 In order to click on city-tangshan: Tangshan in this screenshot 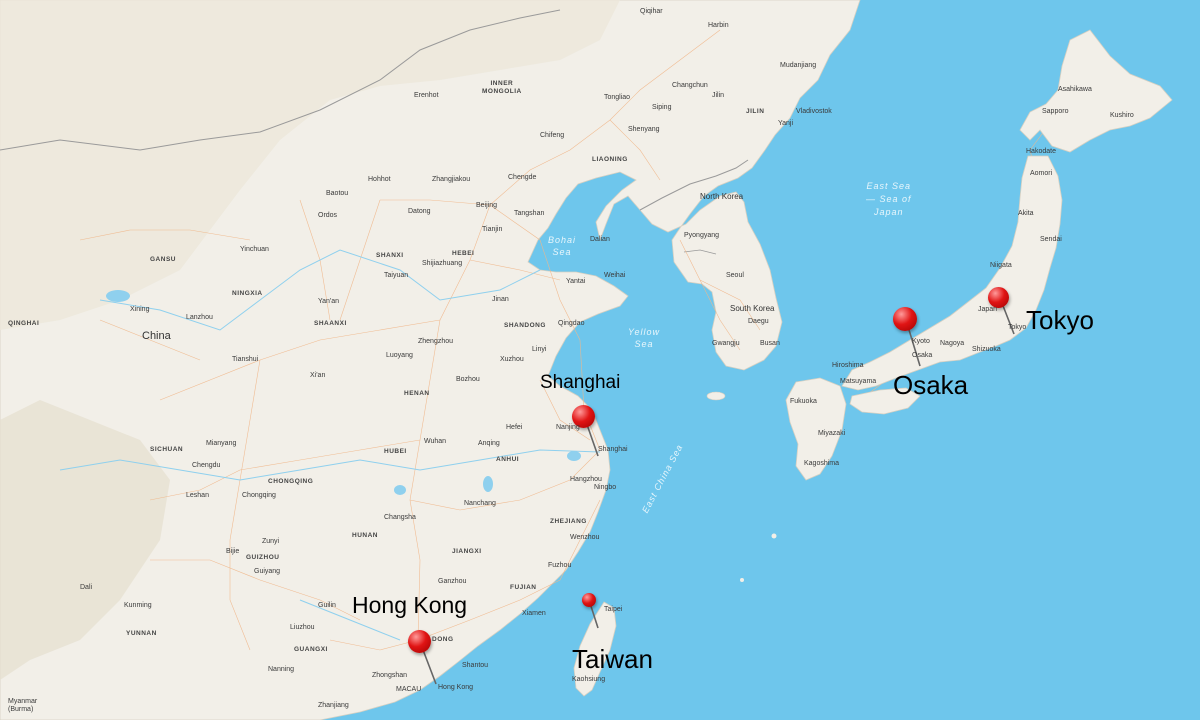, I will do `click(529, 213)`.